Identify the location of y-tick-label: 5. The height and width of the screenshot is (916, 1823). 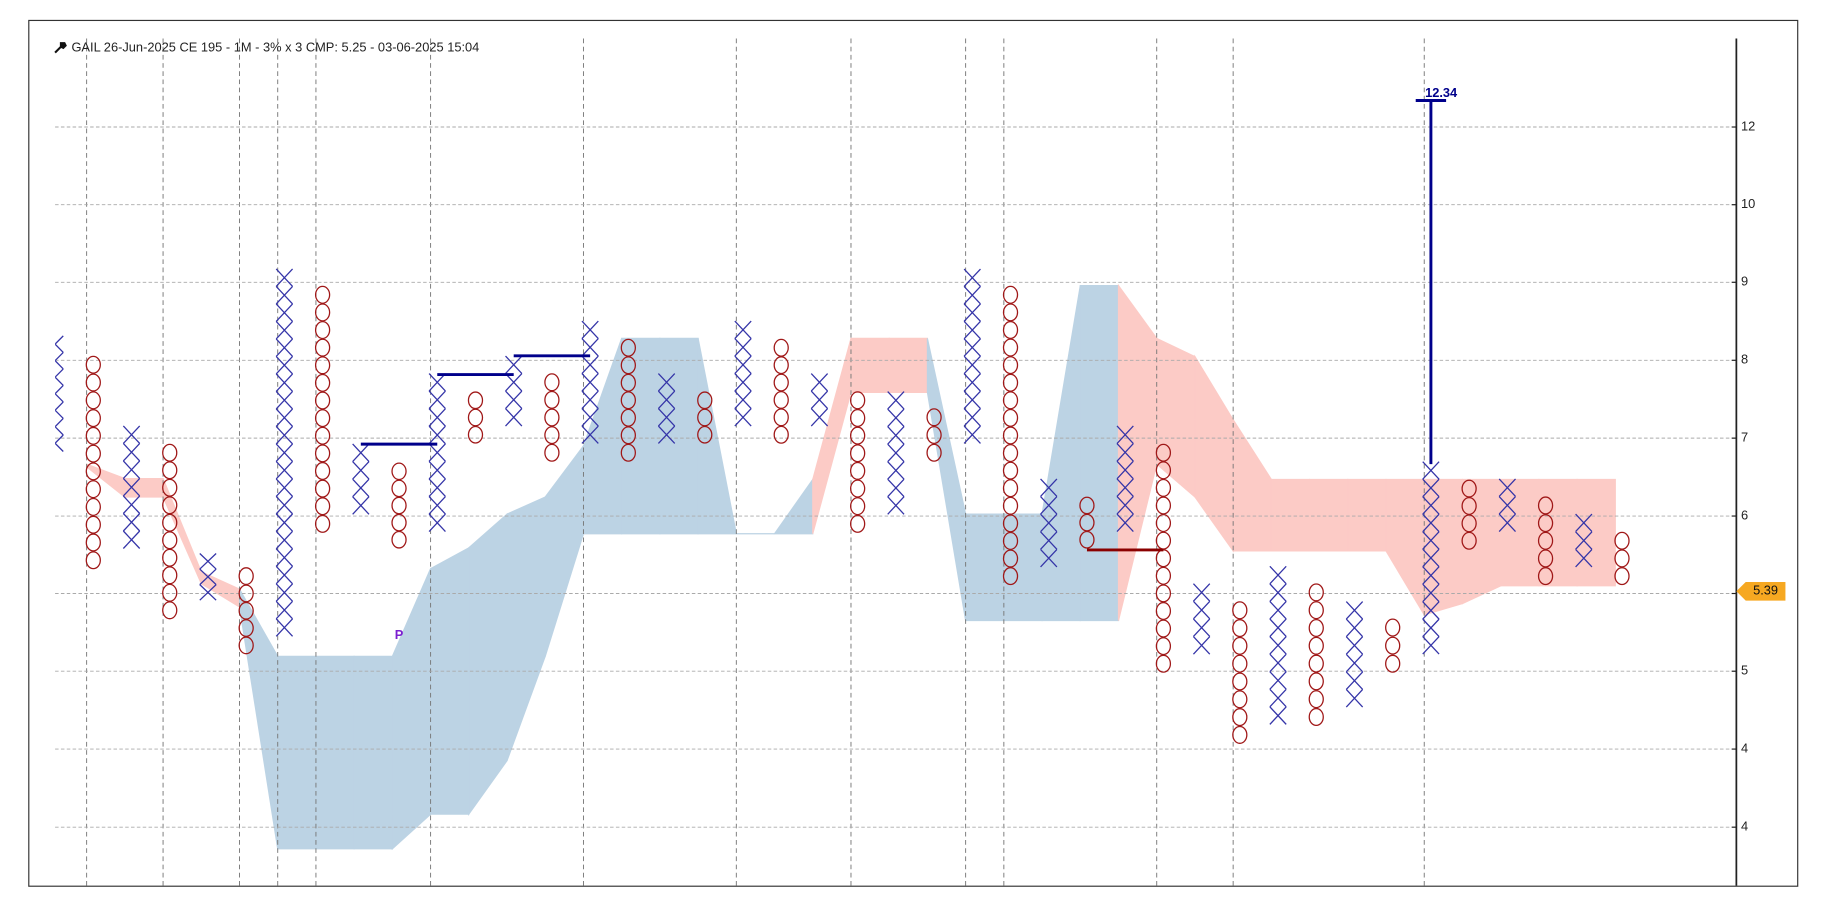
(1744, 670).